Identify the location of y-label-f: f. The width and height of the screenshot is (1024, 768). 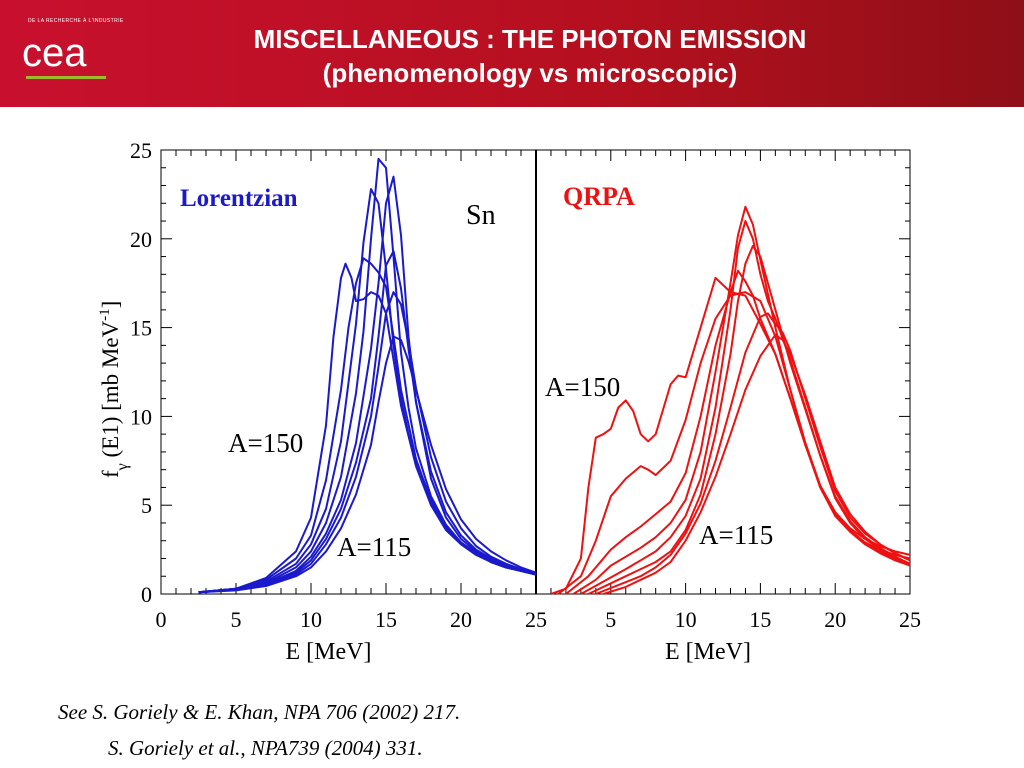
(110, 474).